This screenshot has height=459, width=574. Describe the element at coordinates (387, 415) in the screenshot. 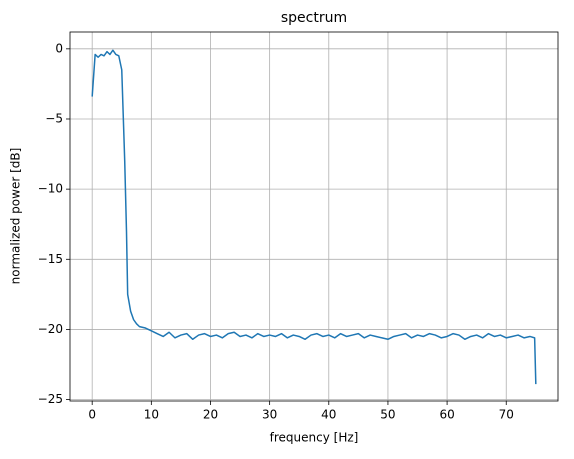

I see `x-tick-label: 50` at that location.